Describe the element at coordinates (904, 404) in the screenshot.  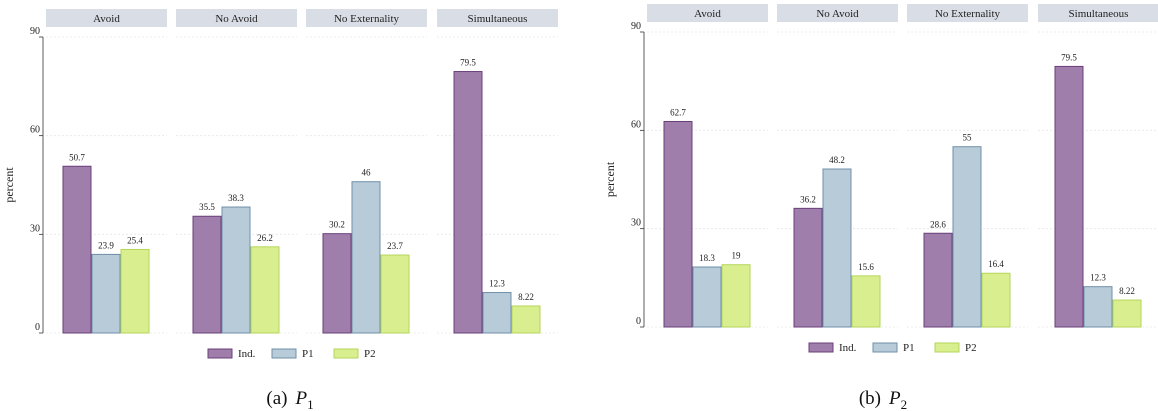
I see `caption-subscript: 2` at that location.